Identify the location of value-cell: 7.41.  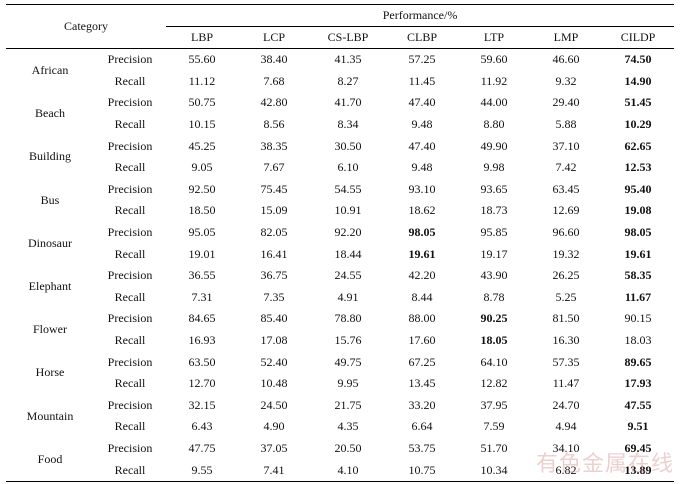
(274, 469).